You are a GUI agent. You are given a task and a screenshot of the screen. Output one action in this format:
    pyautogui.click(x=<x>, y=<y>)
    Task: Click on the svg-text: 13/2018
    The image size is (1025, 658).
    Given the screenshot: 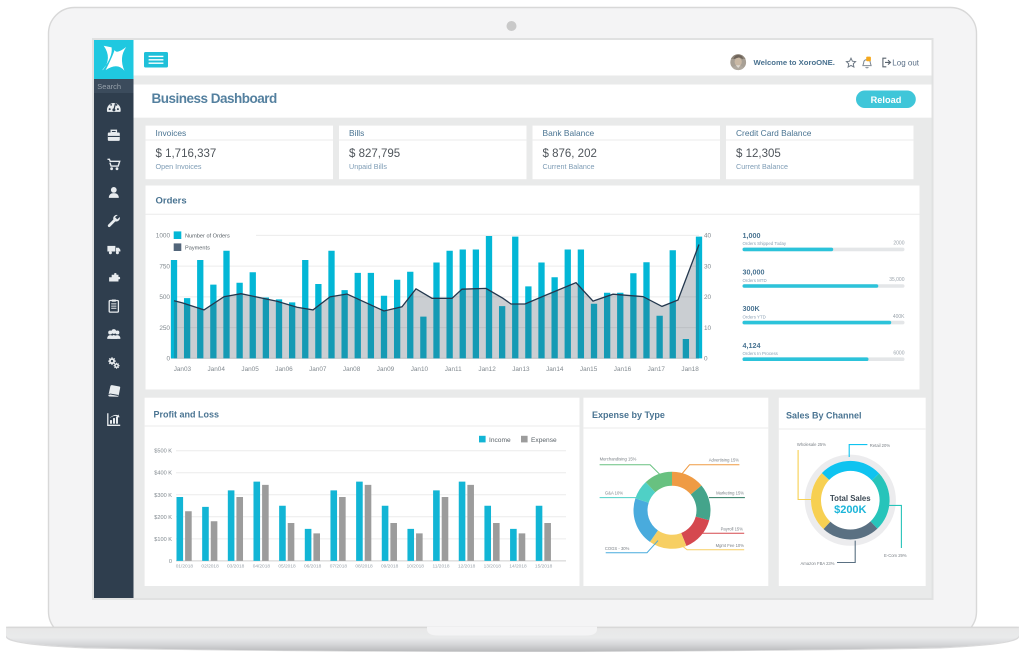 What is the action you would take?
    pyautogui.click(x=493, y=567)
    